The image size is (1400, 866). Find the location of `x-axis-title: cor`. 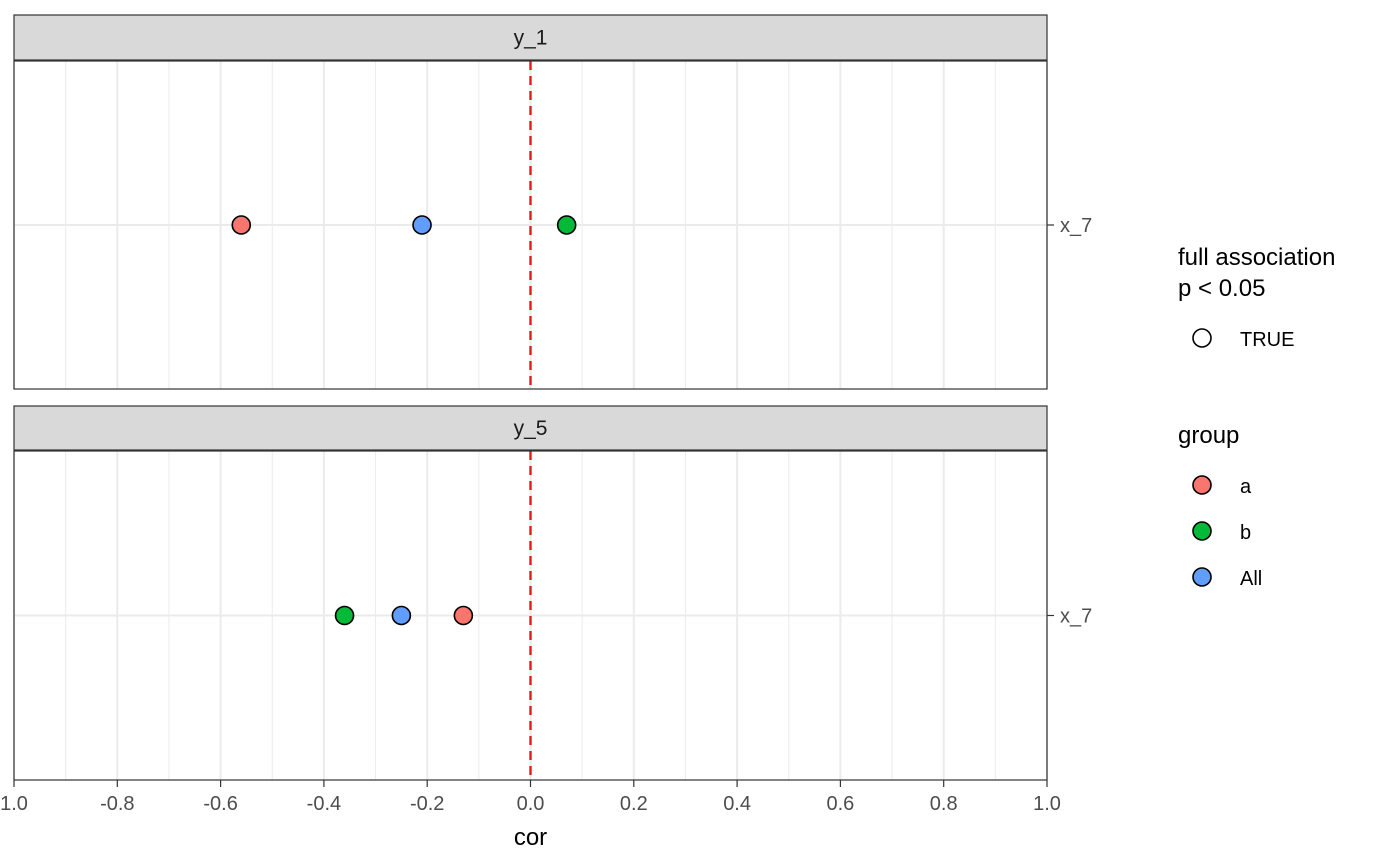

x-axis-title: cor is located at coordinates (530, 837).